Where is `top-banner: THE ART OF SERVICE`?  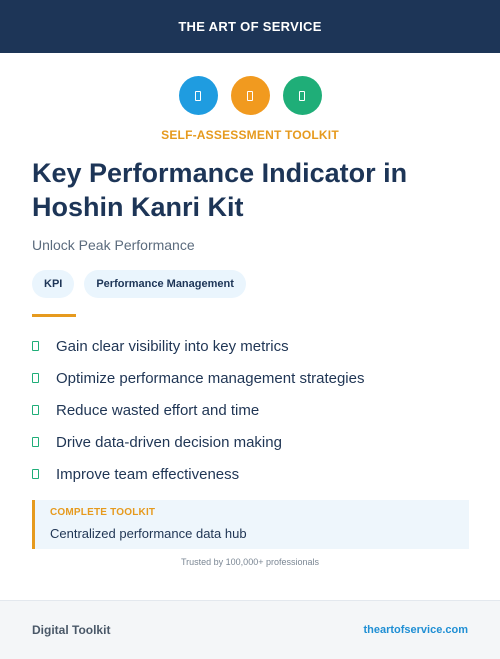
top-banner: THE ART OF SERVICE is located at coordinates (250, 26).